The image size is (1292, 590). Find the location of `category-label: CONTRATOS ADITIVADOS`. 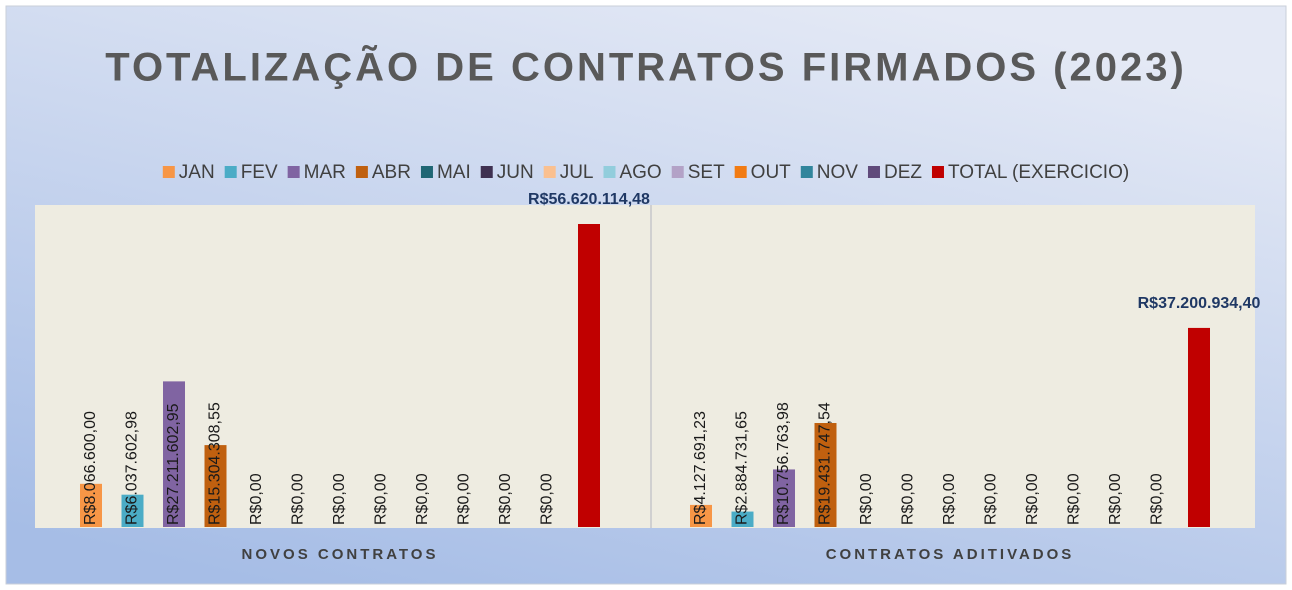

category-label: CONTRATOS ADITIVADOS is located at coordinates (950, 554).